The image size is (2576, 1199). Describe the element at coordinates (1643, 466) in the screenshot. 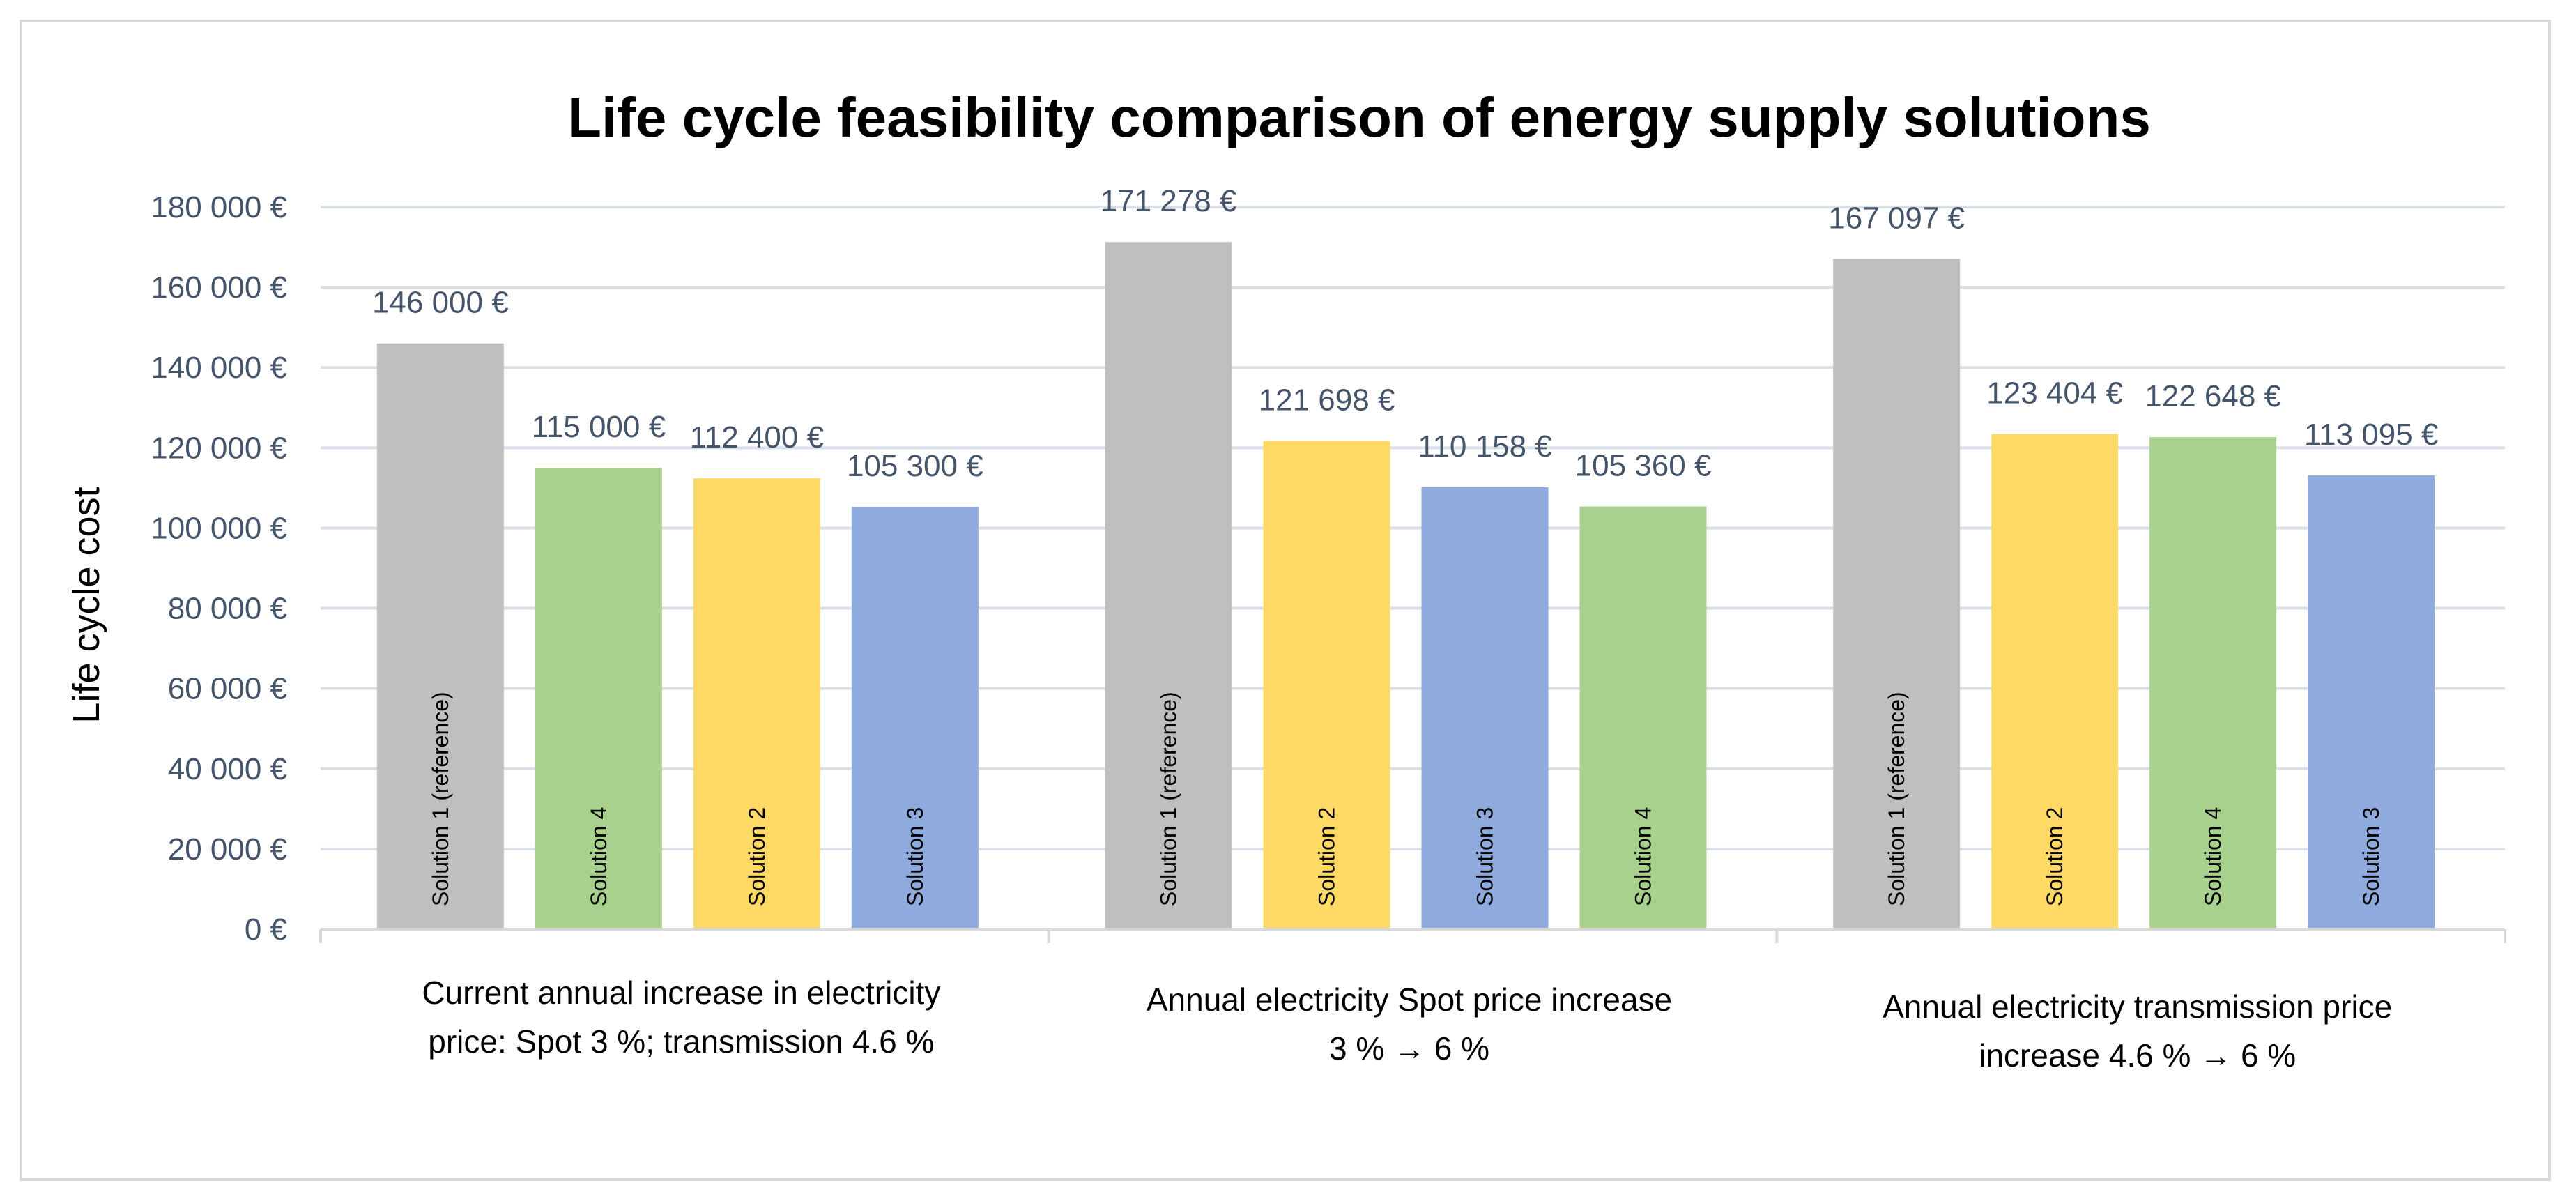

I see `bar-value-label: 105 360 €` at that location.